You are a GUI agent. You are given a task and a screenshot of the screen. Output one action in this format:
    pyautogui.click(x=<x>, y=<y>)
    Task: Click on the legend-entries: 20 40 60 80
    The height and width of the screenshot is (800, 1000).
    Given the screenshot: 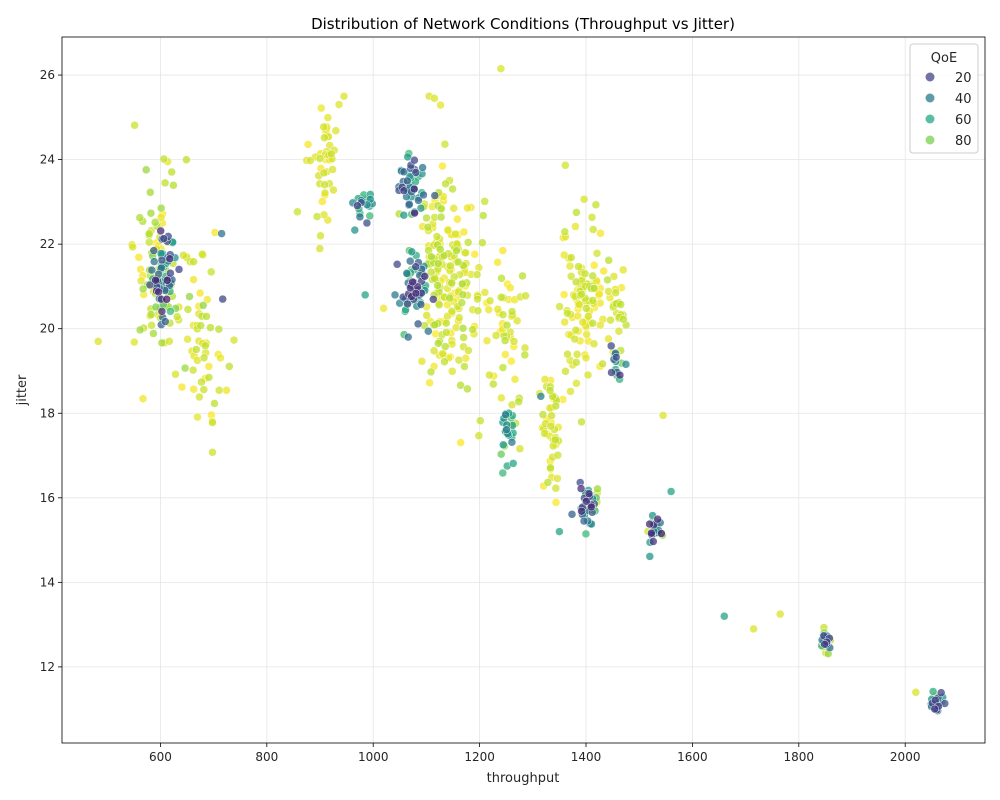 What is the action you would take?
    pyautogui.click(x=948, y=110)
    